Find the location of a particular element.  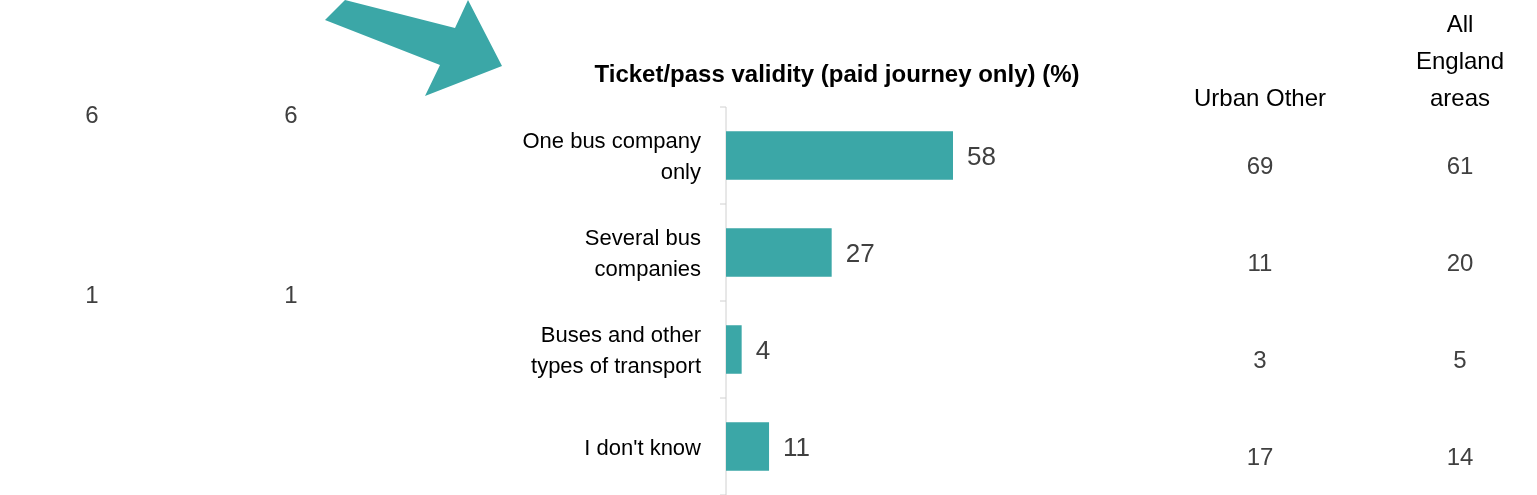

text: All England areas is located at coordinates (1460, 60).